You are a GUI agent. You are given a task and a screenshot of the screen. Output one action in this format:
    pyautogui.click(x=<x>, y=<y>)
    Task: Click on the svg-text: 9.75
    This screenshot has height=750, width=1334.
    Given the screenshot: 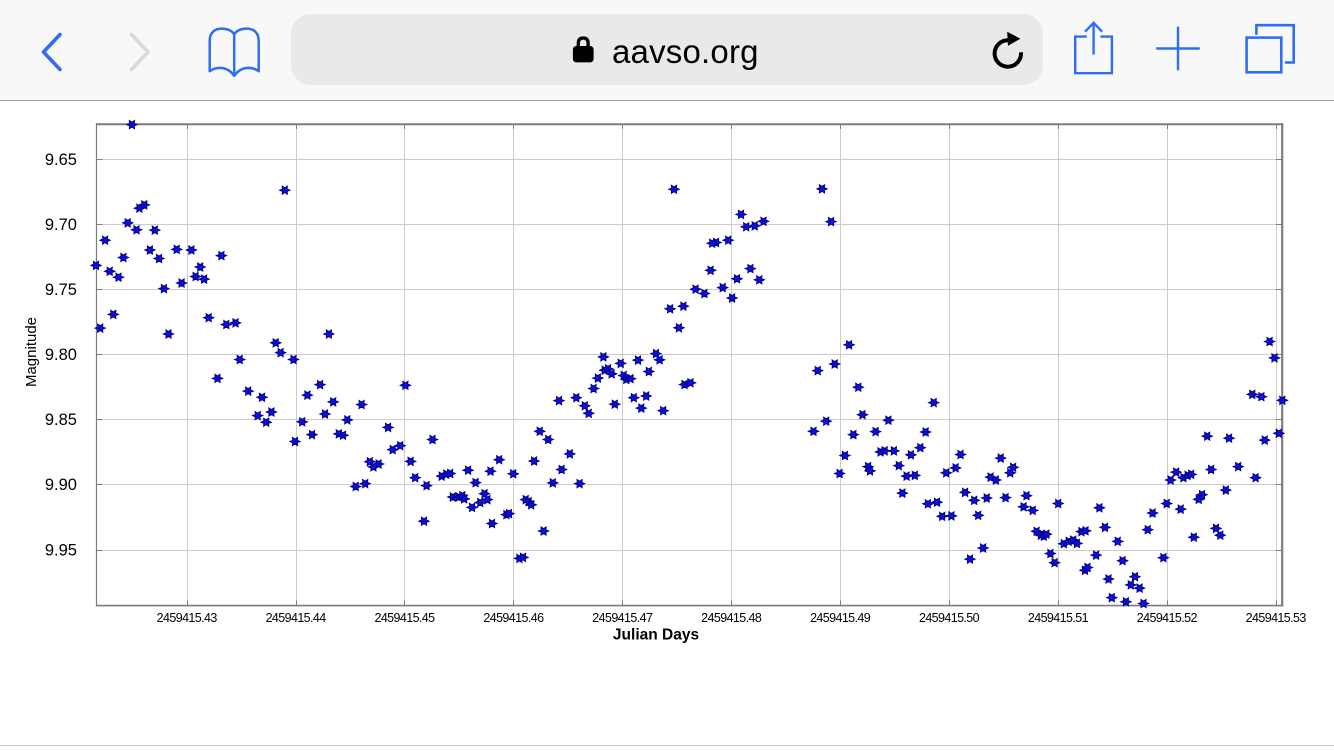 What is the action you would take?
    pyautogui.click(x=61, y=290)
    